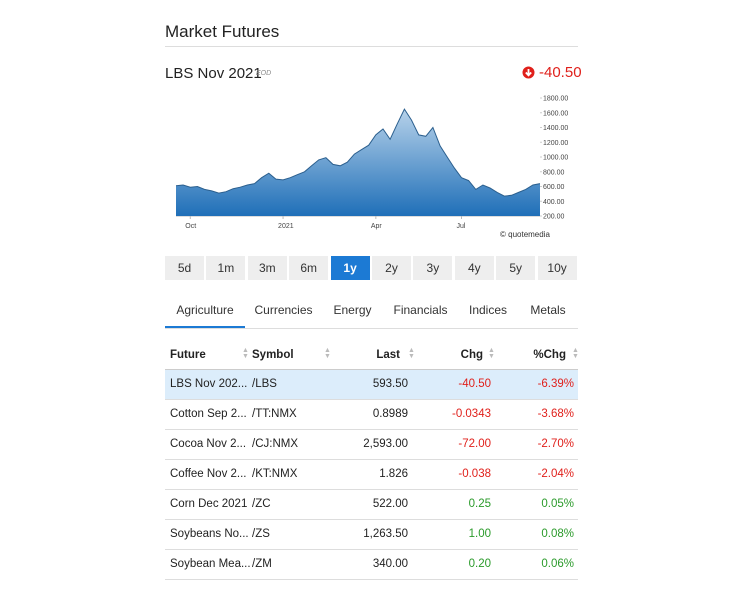 The image size is (750, 597). I want to click on table-cell: Corn Dec 2021, so click(209, 504).